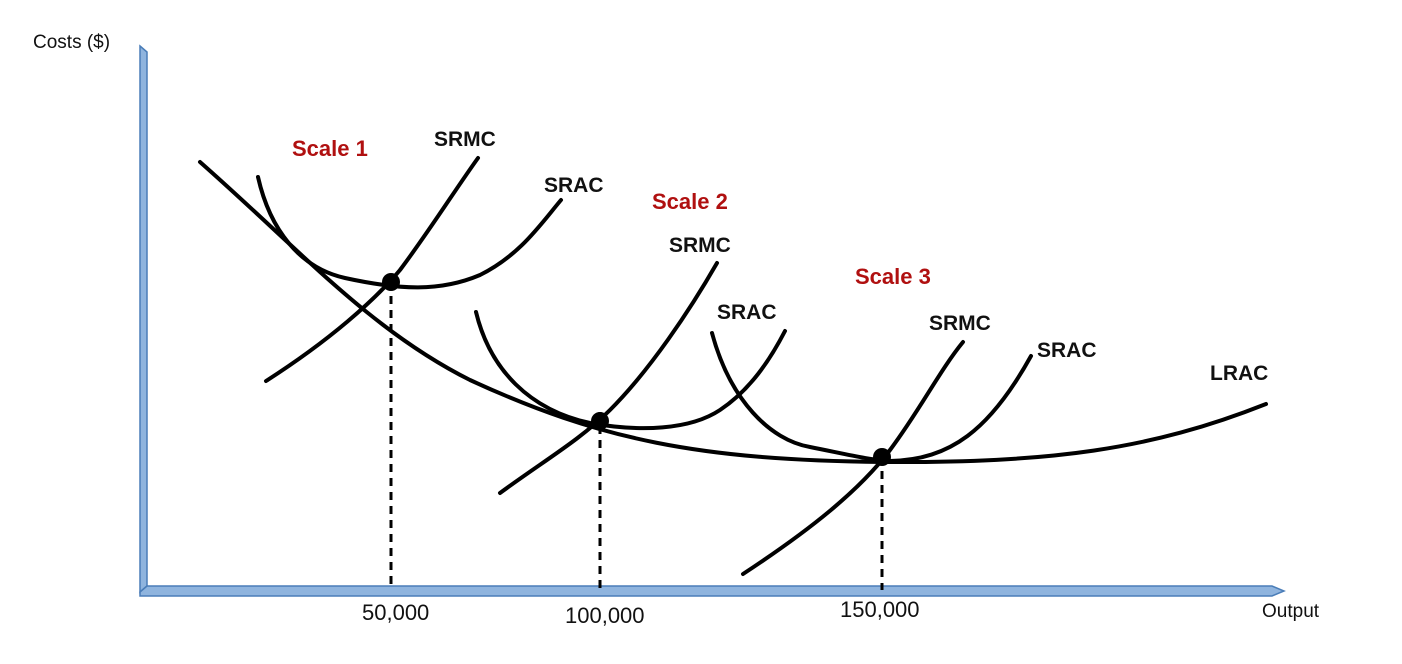 Image resolution: width=1402 pixels, height=664 pixels. What do you see at coordinates (143, 319) in the screenshot?
I see `y-axis` at bounding box center [143, 319].